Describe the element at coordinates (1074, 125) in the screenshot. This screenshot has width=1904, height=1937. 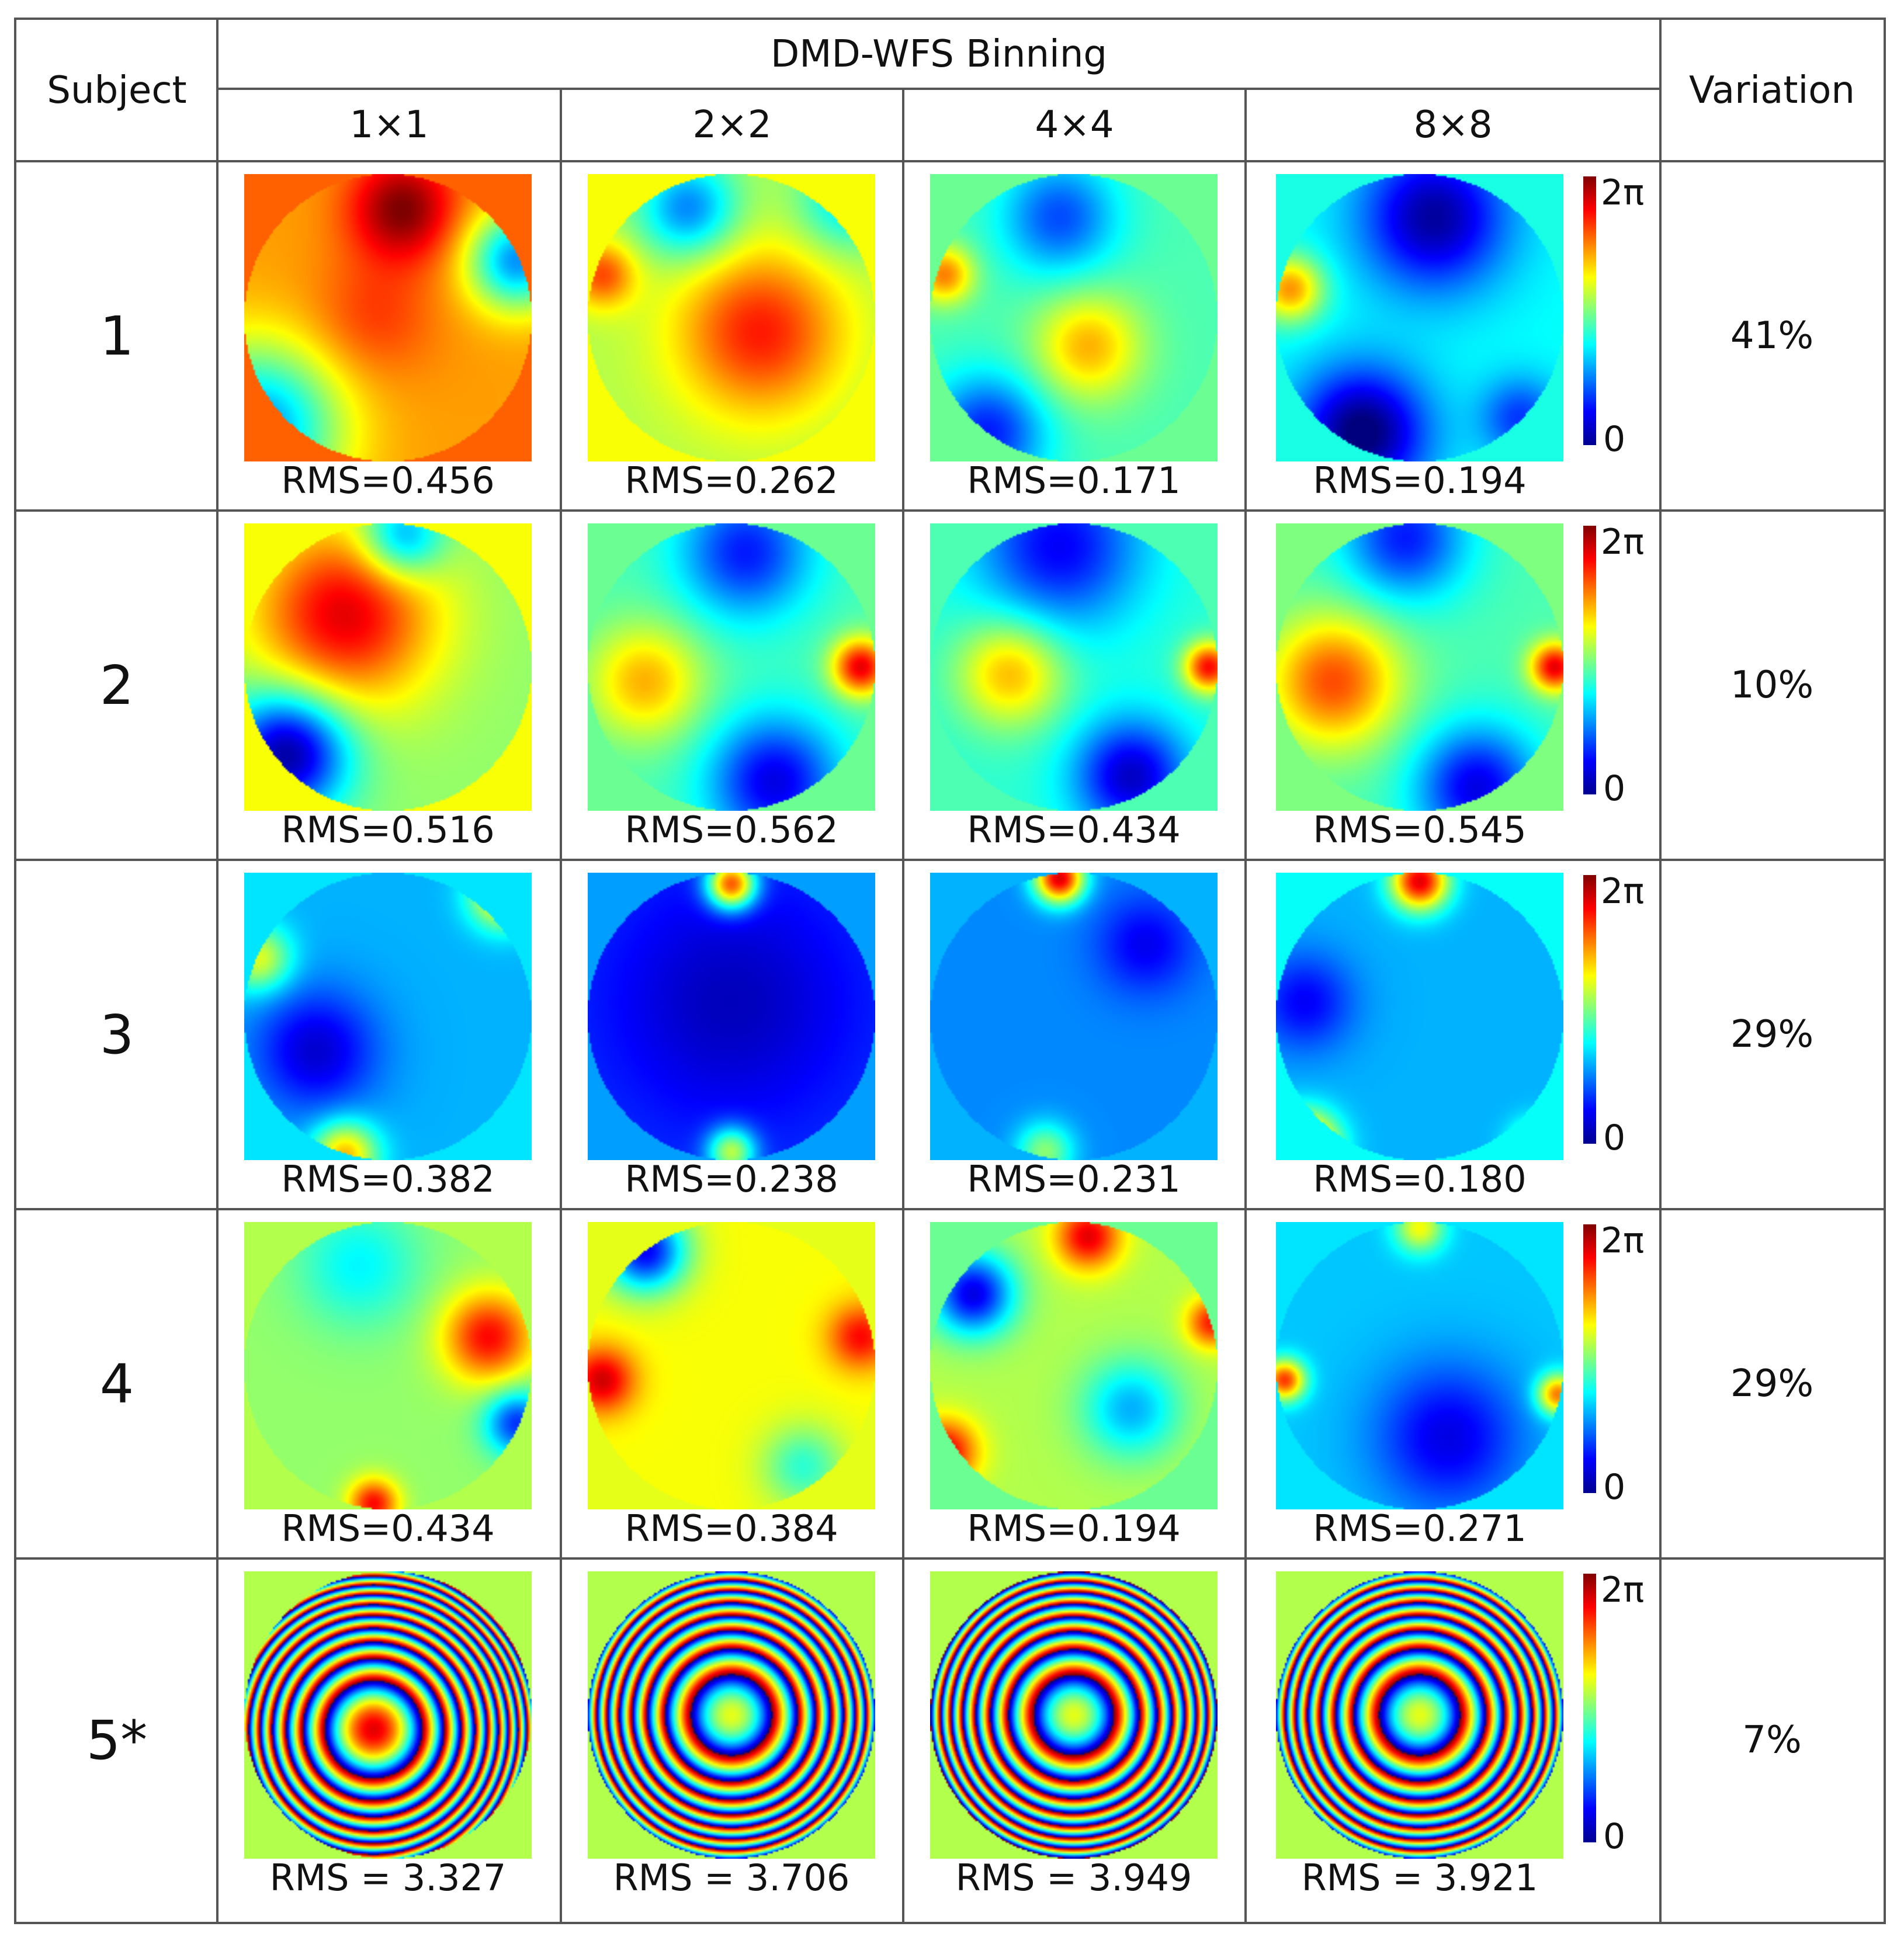
I see `binning-header-3: 4×4` at that location.